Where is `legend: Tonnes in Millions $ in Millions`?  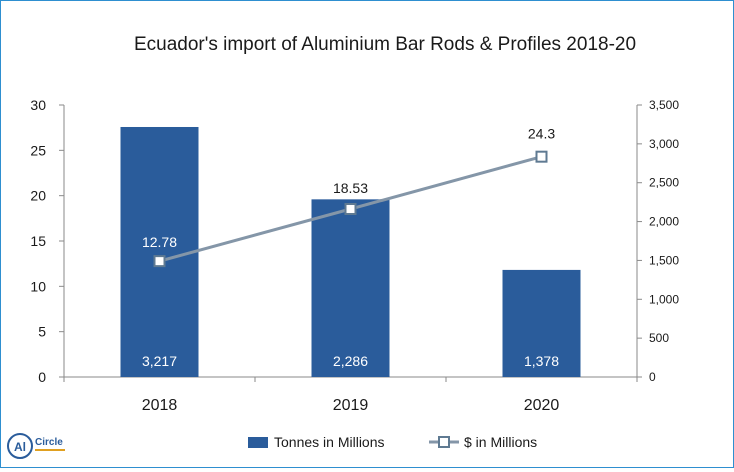 legend: Tonnes in Millions $ in Millions is located at coordinates (392, 442).